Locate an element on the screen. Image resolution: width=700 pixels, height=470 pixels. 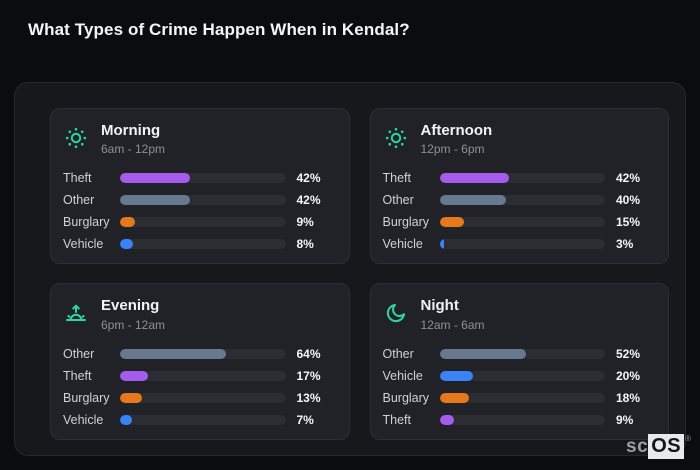
panel-title: Morning is located at coordinates (131, 130).